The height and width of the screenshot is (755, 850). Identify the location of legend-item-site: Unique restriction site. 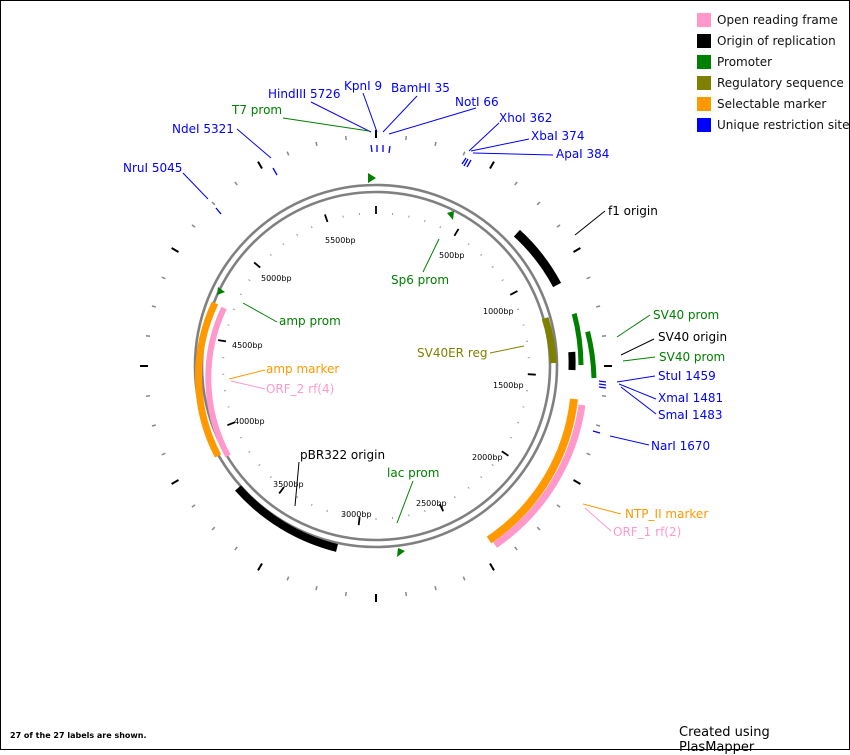
(773, 124).